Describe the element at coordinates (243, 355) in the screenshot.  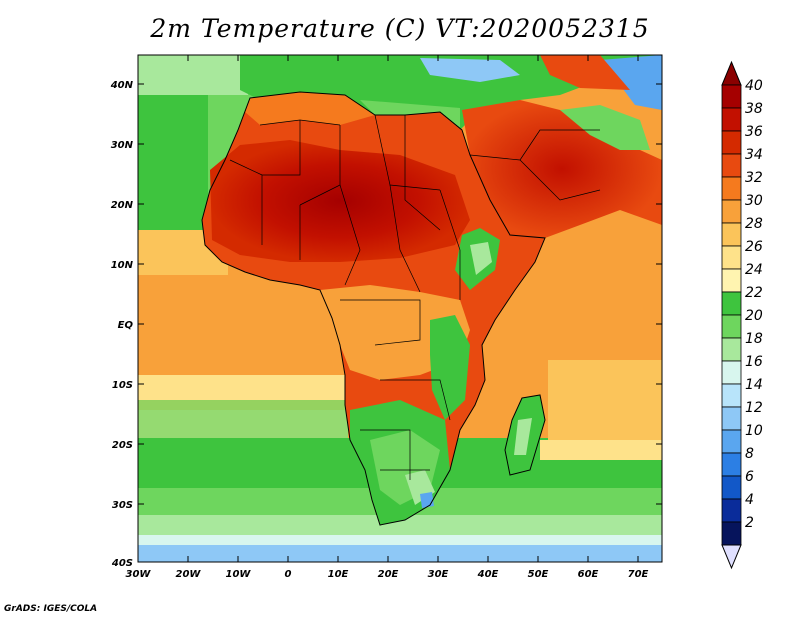
I see `south-atlantic-warm` at that location.